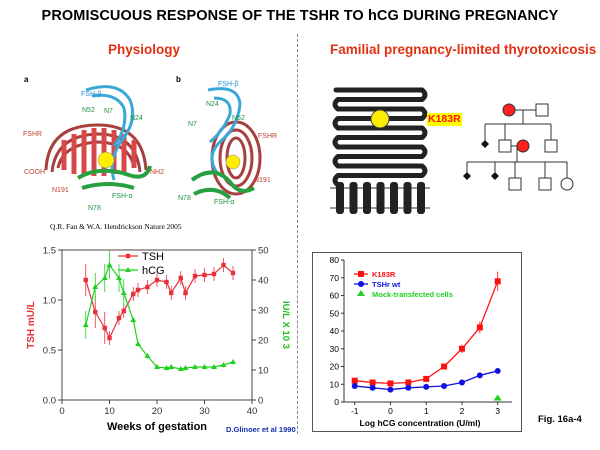 The width and height of the screenshot is (600, 450). I want to click on pedigree-grandfather, so click(542, 110).